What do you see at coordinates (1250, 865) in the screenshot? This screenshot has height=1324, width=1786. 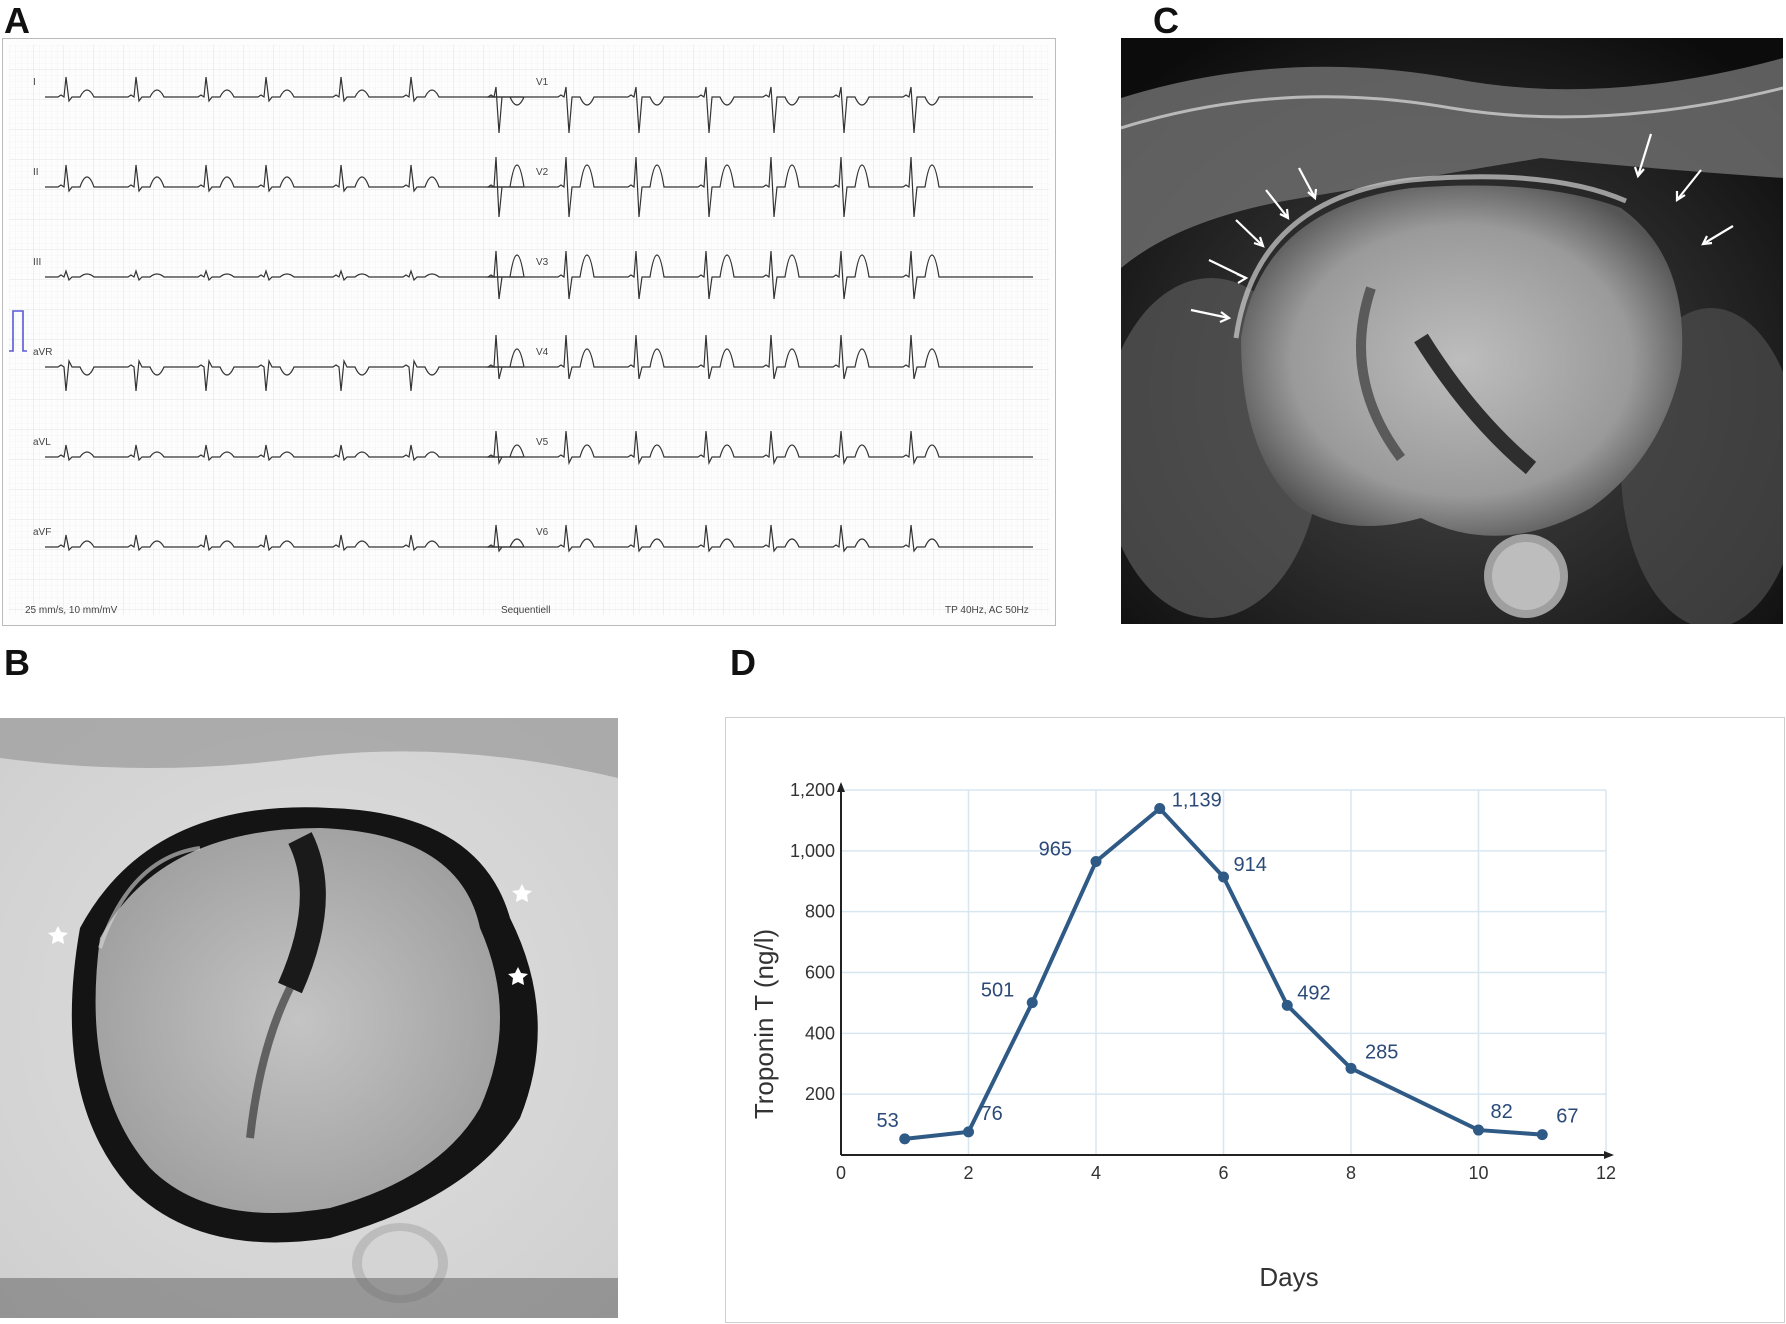 I see `data-label: 914` at bounding box center [1250, 865].